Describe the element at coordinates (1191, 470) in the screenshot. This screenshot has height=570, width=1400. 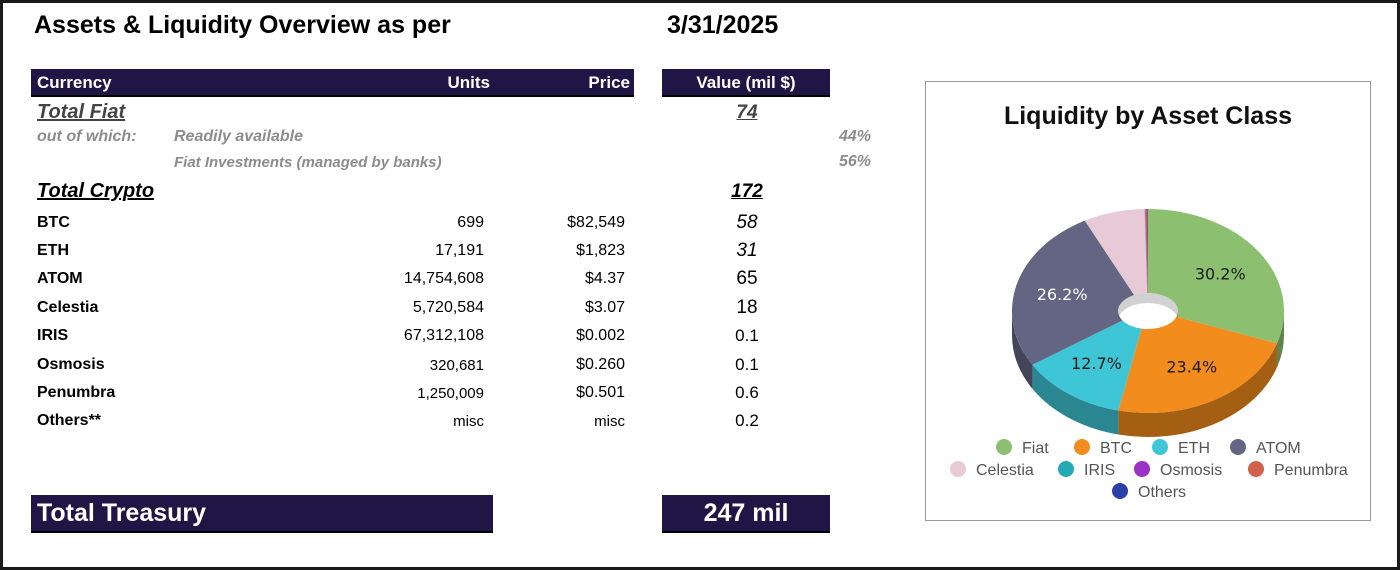
I see `legend-label: Osmosis` at that location.